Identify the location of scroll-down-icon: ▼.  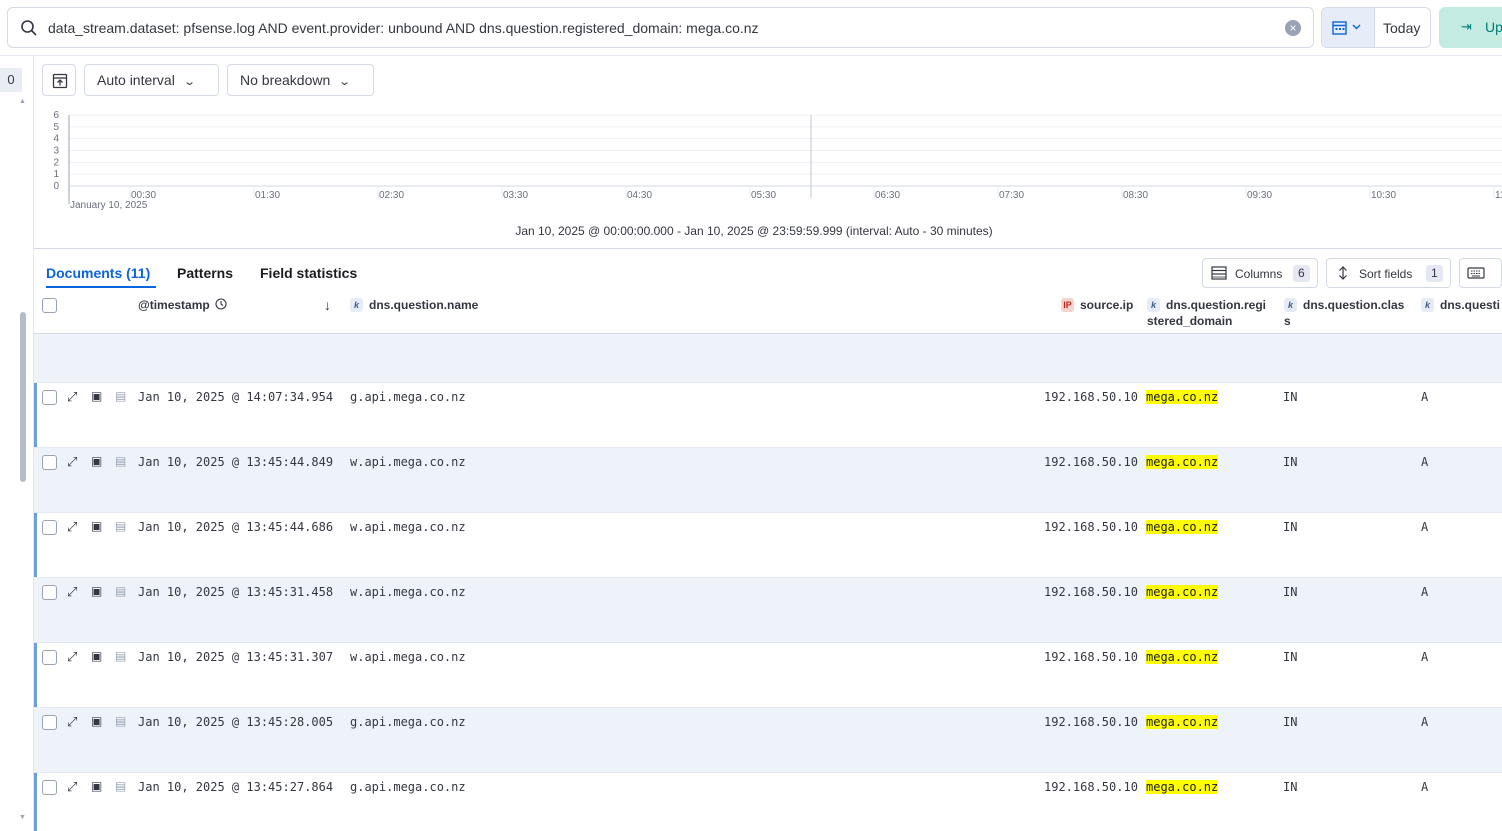
(22, 817).